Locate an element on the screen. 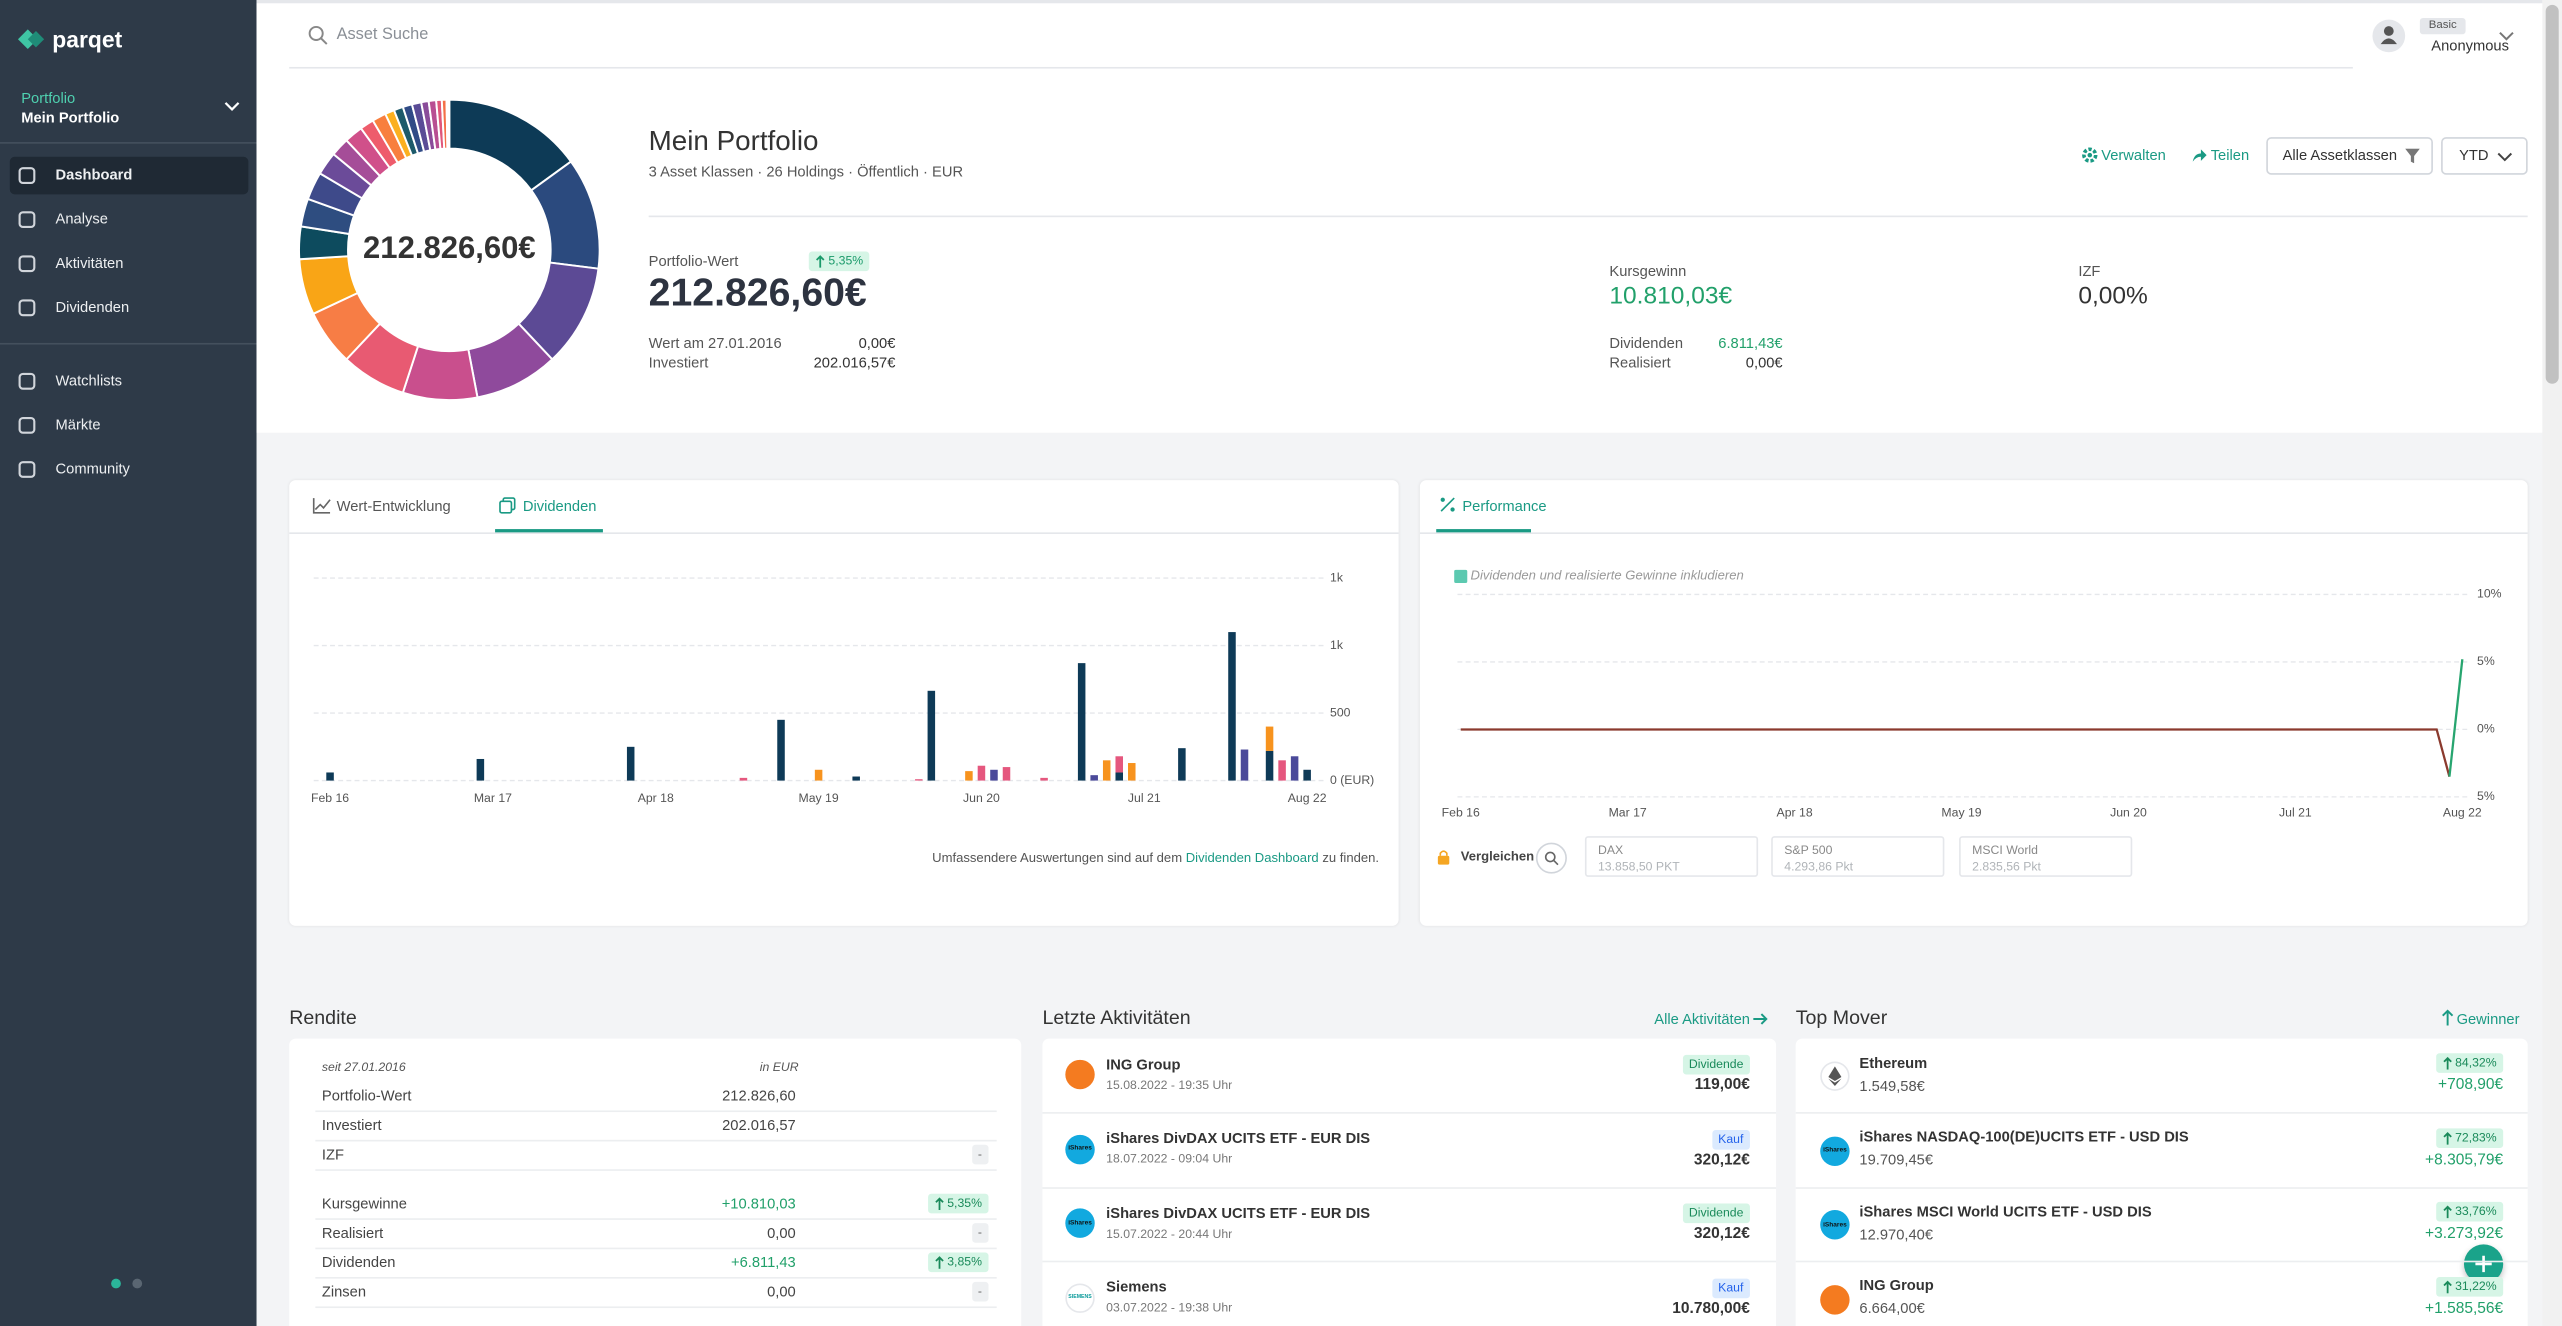  badge-text: 5,35% is located at coordinates (846, 260).